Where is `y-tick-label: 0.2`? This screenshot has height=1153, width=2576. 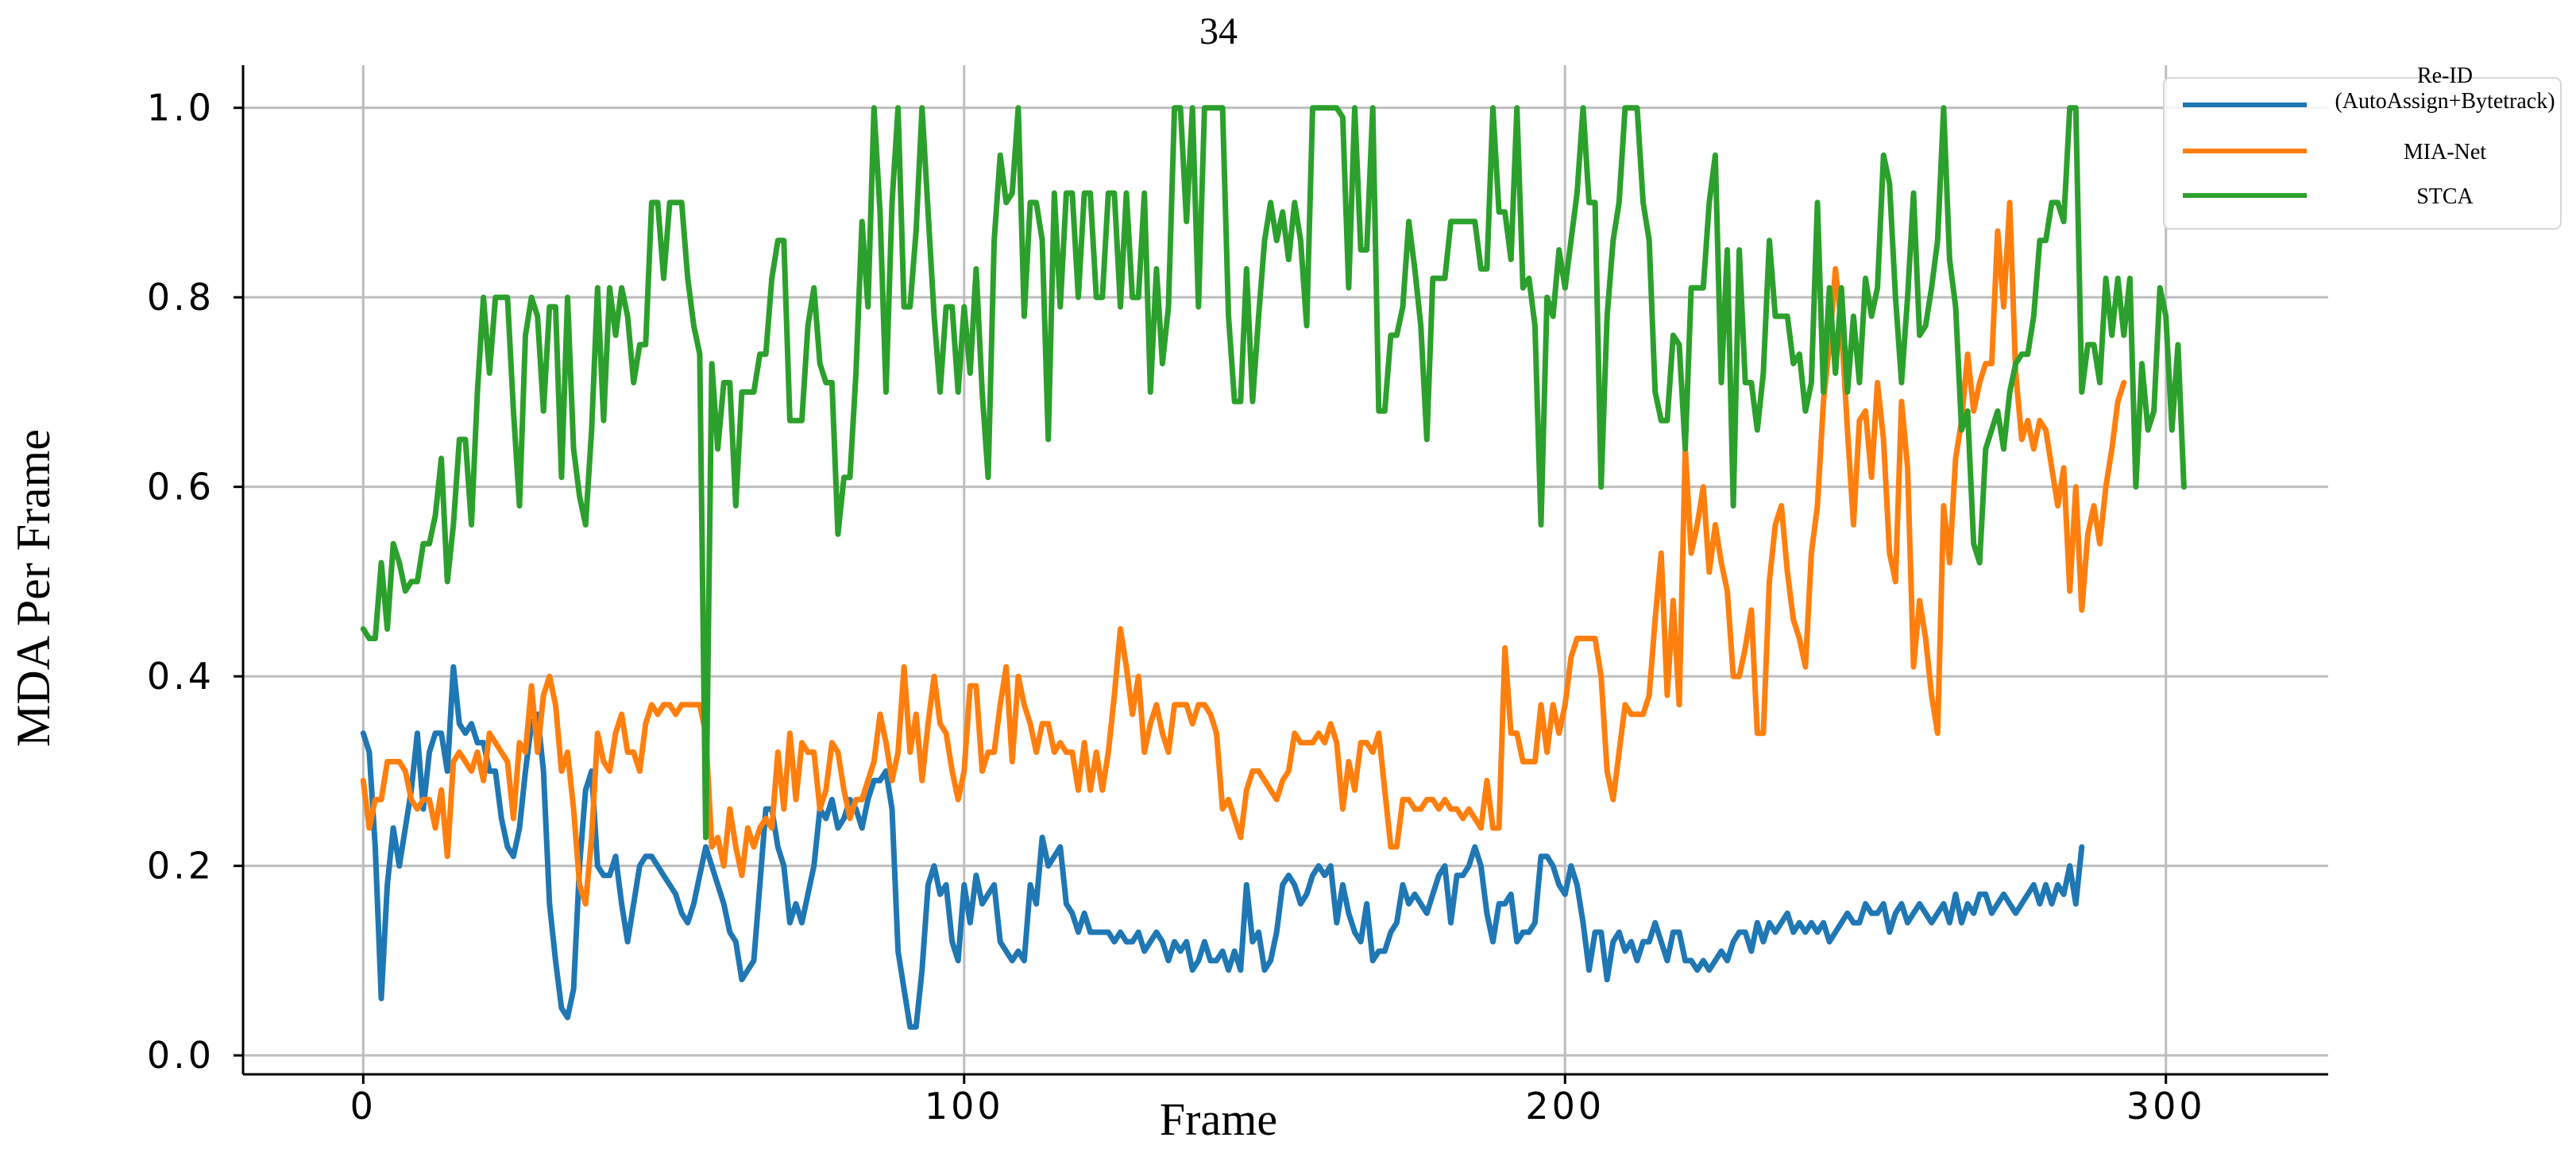 y-tick-label: 0.2 is located at coordinates (180, 866).